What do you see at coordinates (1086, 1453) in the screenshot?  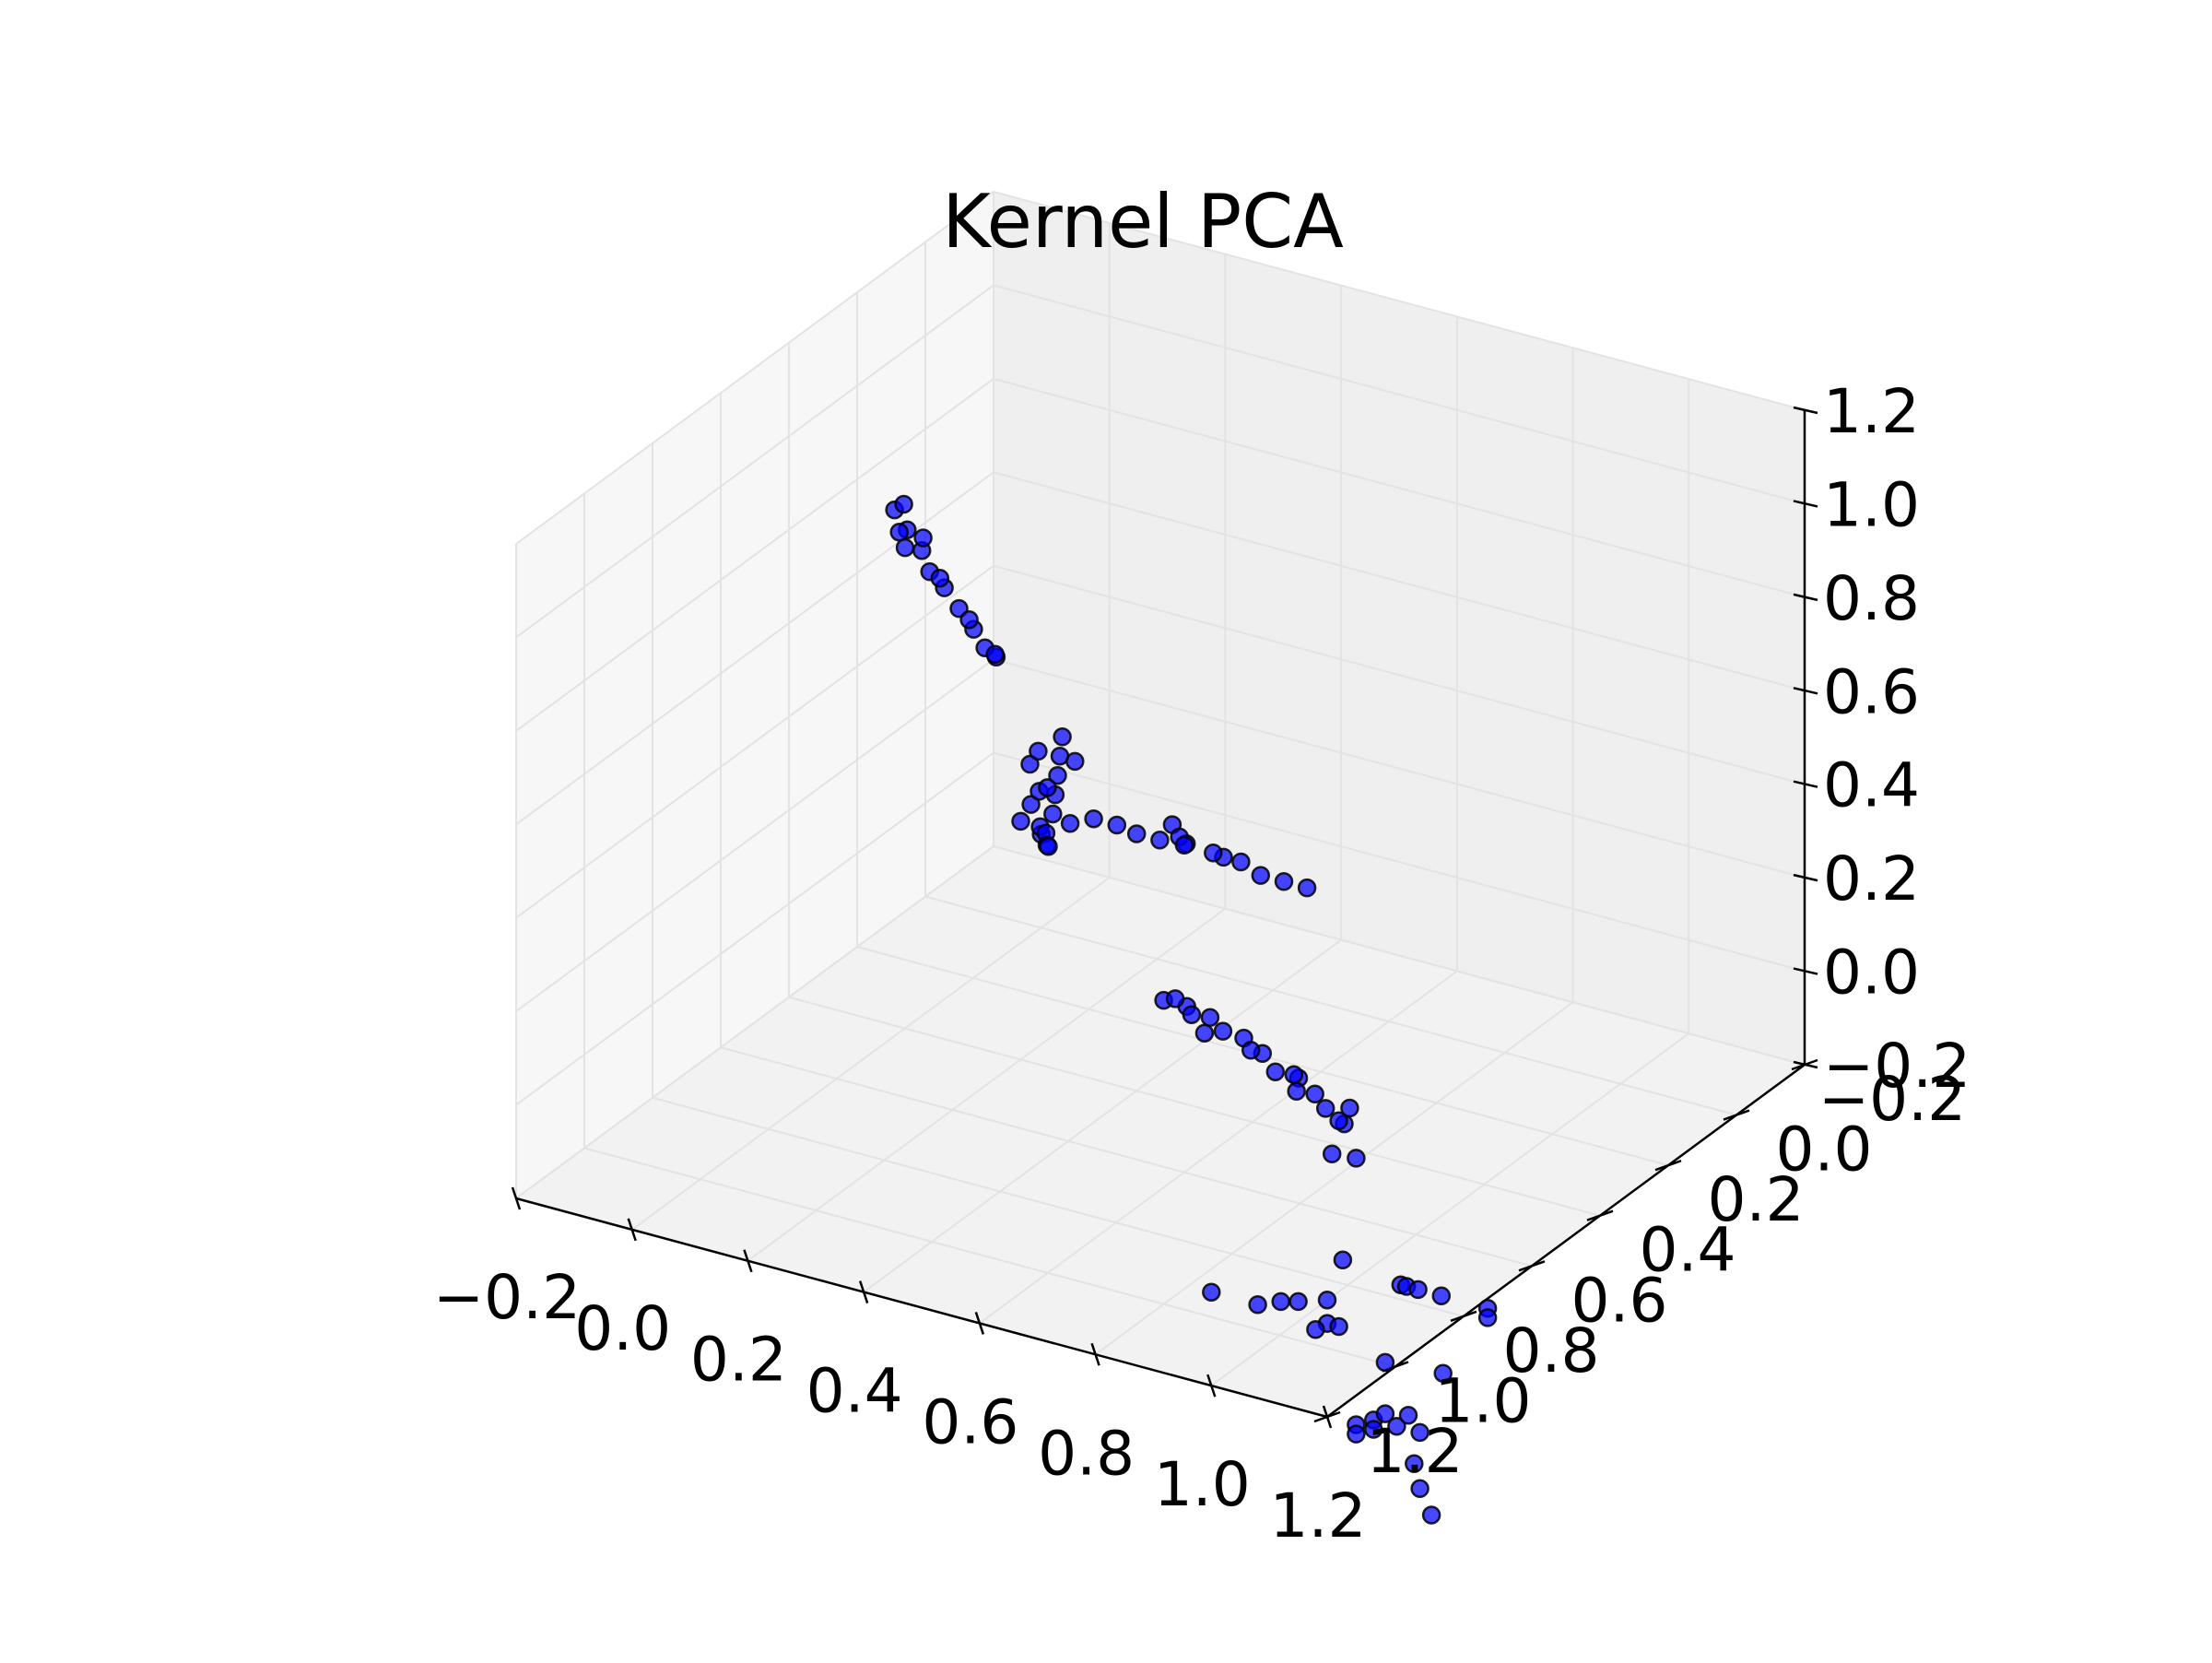 I see `x-tick-label: 0.8` at bounding box center [1086, 1453].